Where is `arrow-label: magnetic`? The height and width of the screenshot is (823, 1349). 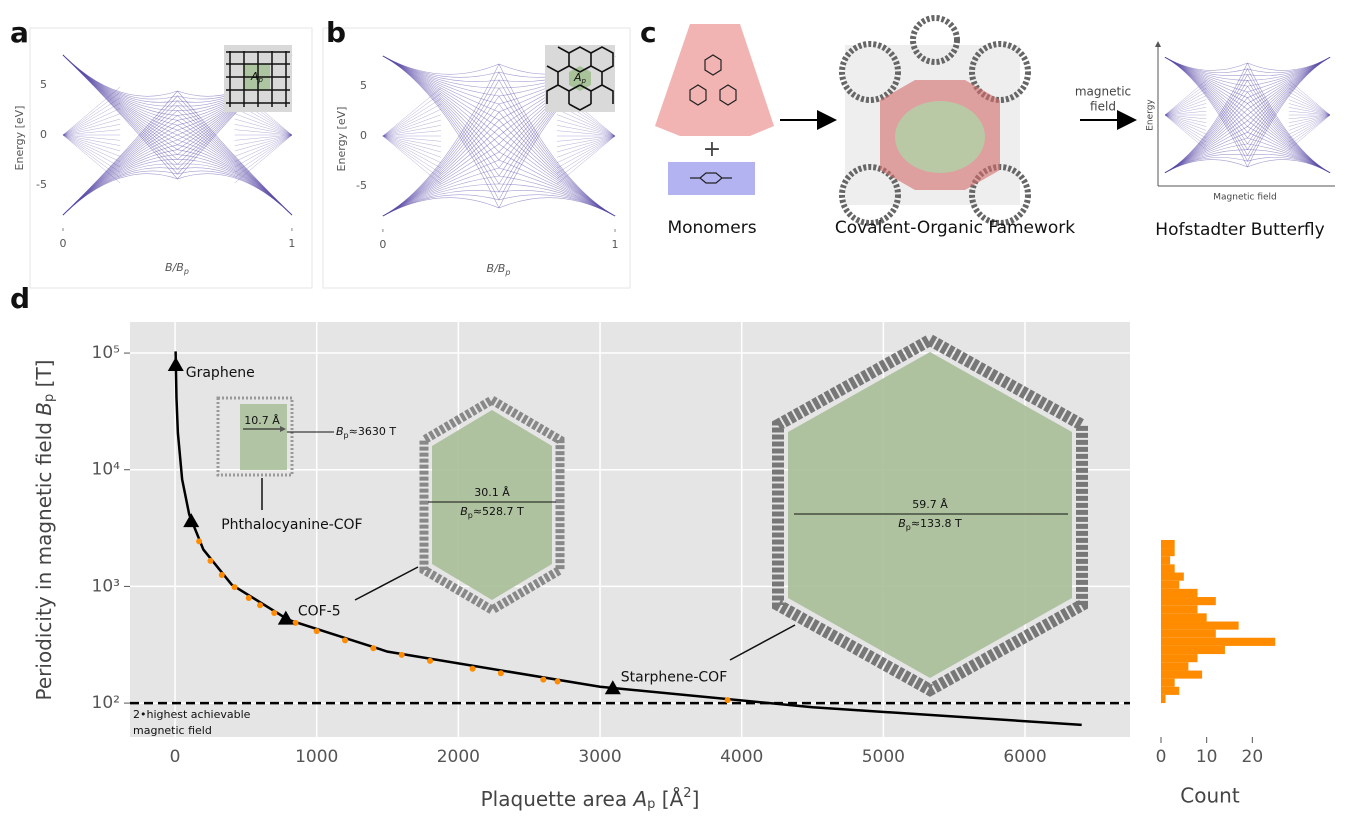 arrow-label: magnetic is located at coordinates (1103, 92).